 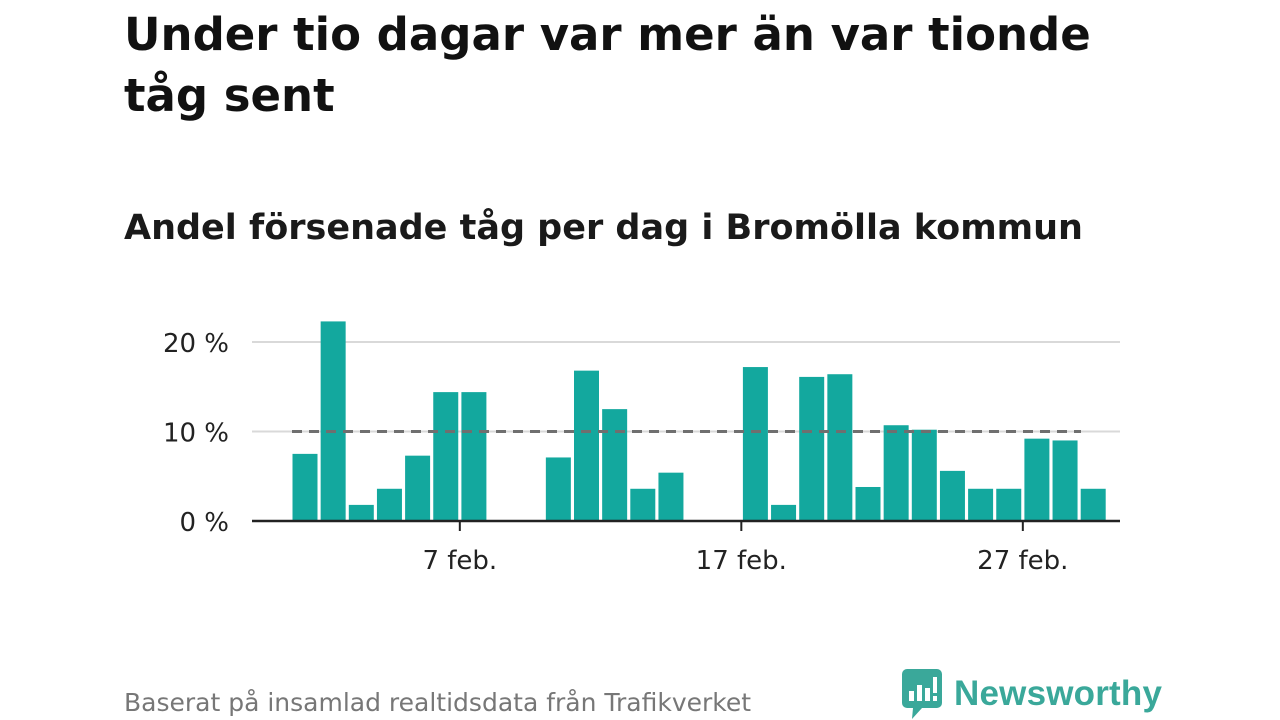 What do you see at coordinates (741, 561) in the screenshot?
I see `x-tick-label: 17 feb.` at bounding box center [741, 561].